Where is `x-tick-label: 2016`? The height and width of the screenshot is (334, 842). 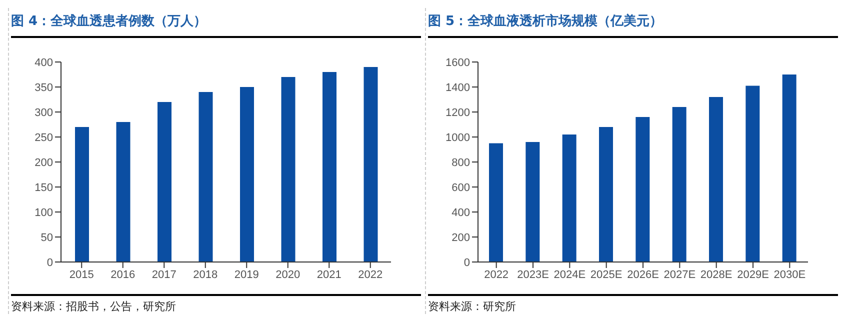 x-tick-label: 2016 is located at coordinates (123, 274).